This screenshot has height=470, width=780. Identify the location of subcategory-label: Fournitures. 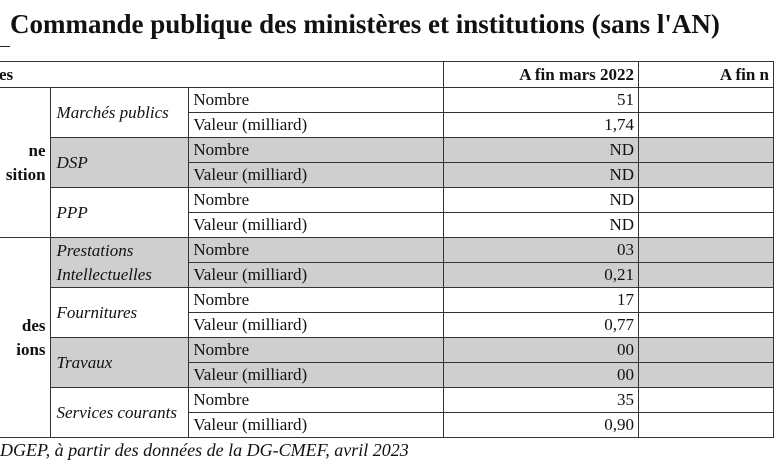
(119, 312).